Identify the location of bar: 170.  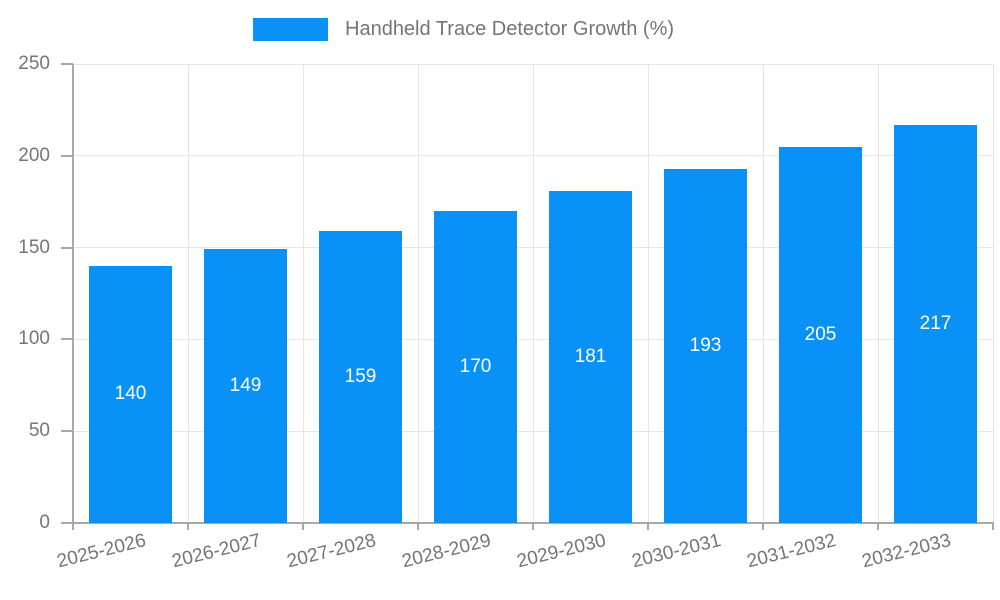
(475, 366).